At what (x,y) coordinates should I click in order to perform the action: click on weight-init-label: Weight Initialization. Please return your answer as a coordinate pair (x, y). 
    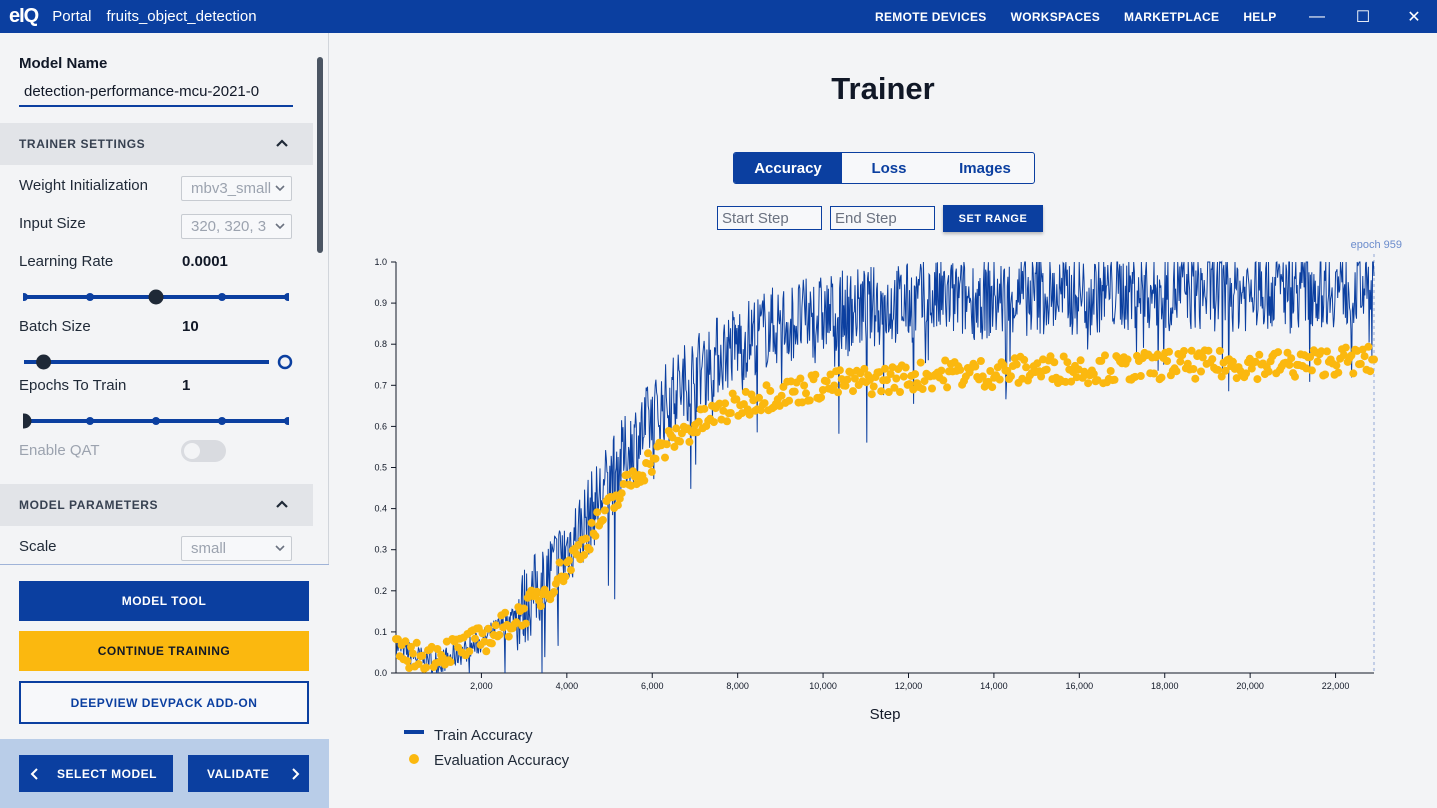
    Looking at the image, I should click on (83, 185).